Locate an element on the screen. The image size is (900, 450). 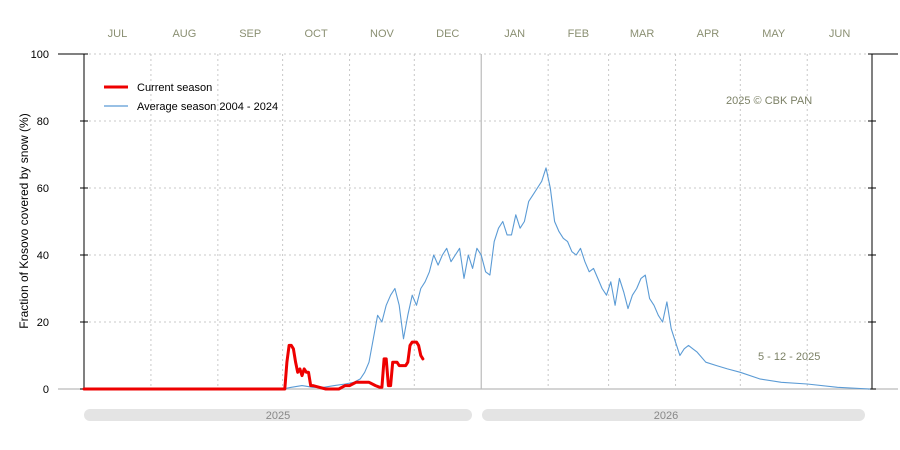
month-label-jul: JUL is located at coordinates (118, 34).